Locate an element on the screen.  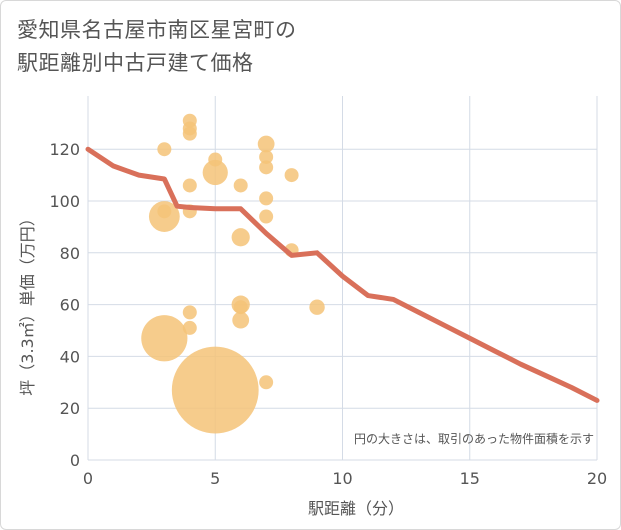
chart-title-line-1: 愛知県名古屋市南区星宮町の is located at coordinates (157, 30).